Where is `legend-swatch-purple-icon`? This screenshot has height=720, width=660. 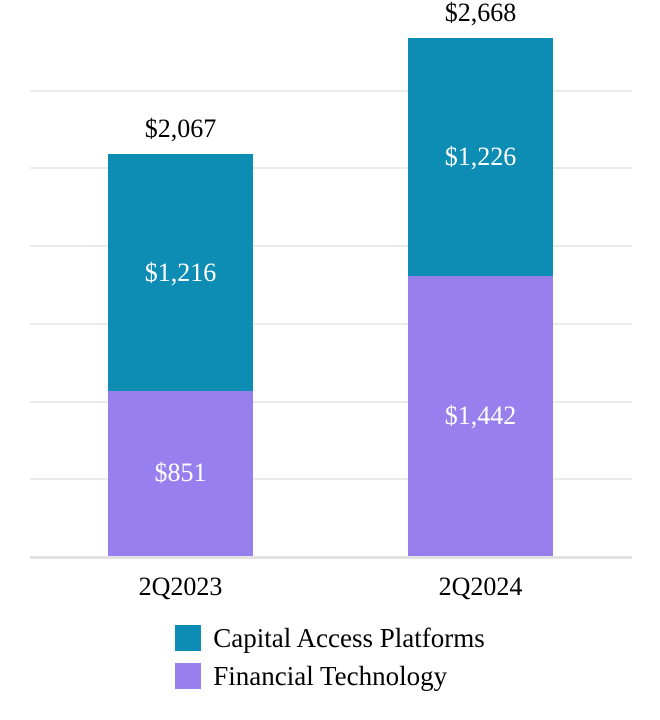
legend-swatch-purple-icon is located at coordinates (188, 676).